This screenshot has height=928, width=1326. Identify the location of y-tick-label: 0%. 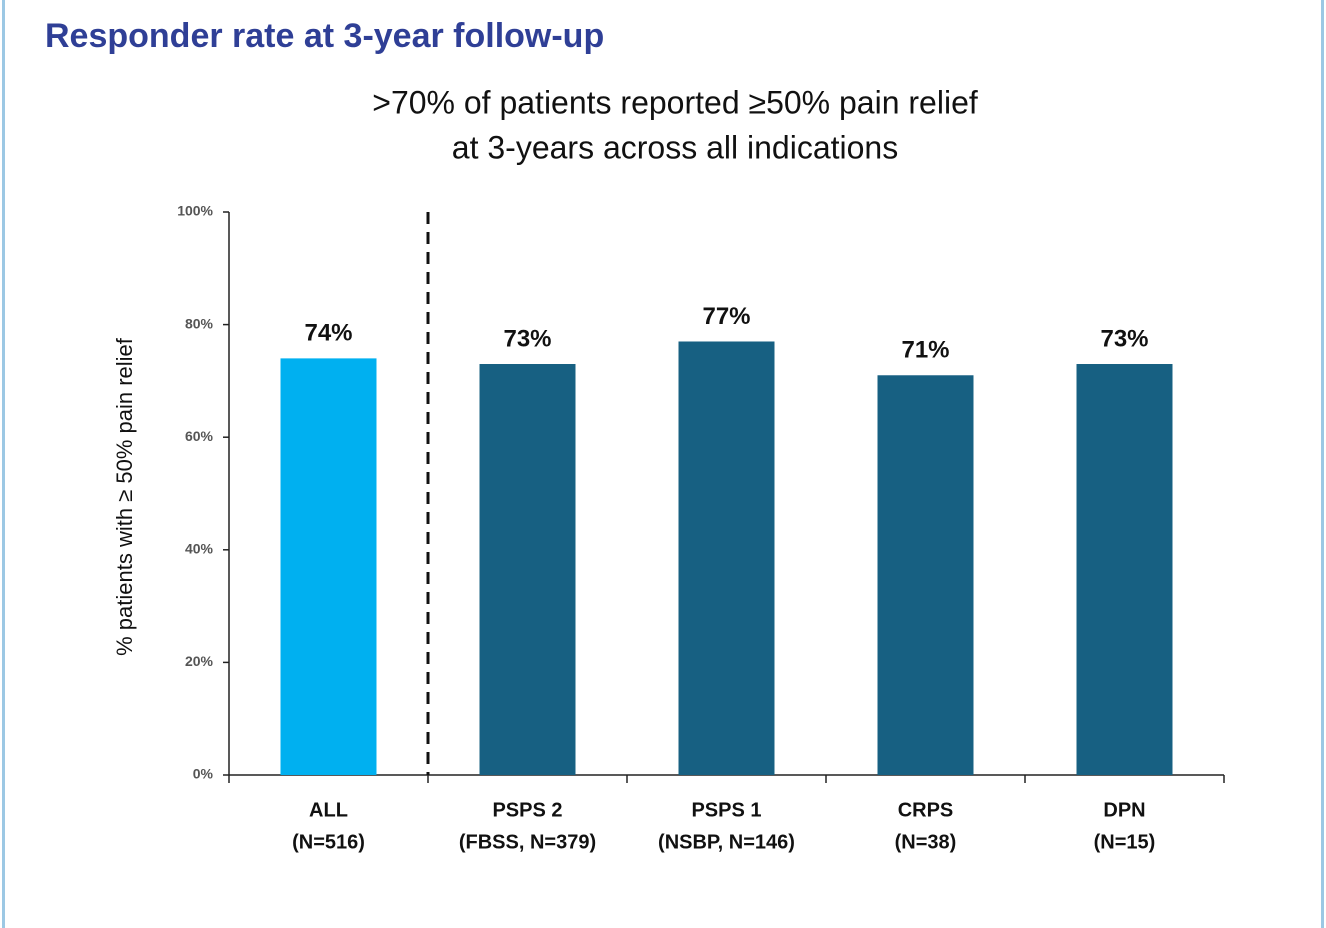
(203, 774).